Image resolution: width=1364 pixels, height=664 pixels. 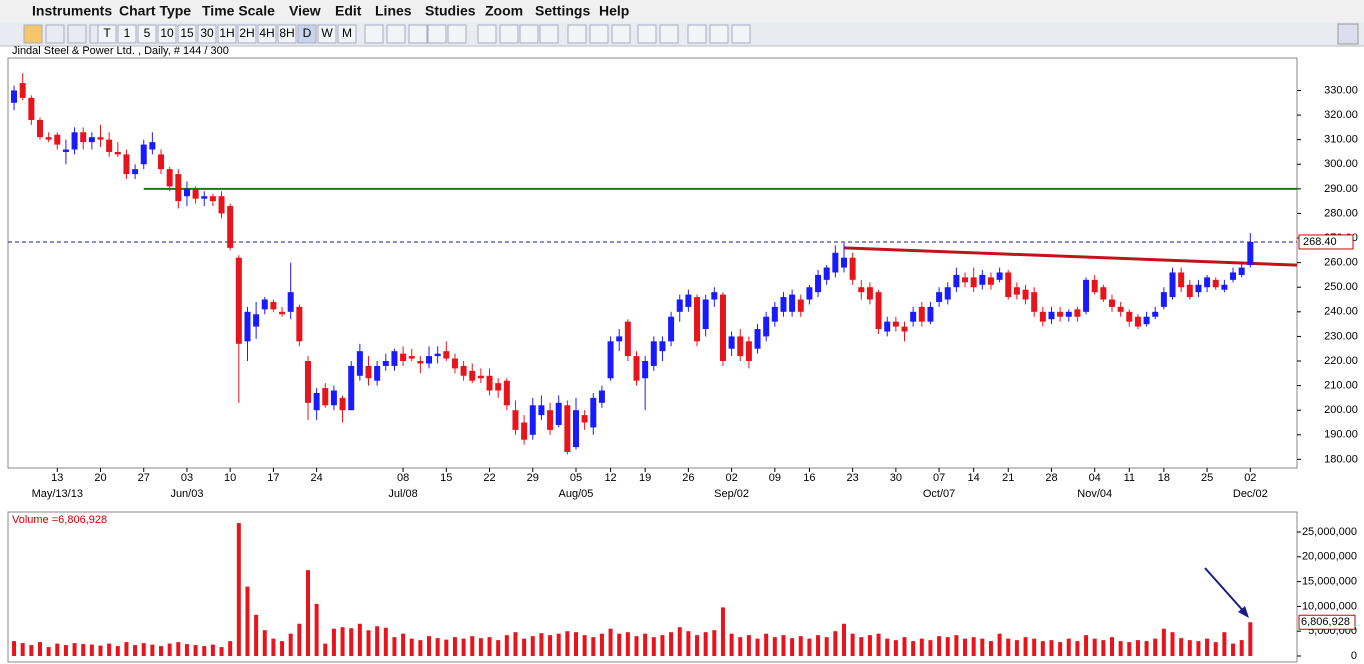 What do you see at coordinates (1325, 622) in the screenshot?
I see `volume-tag-label: 6,806,928` at bounding box center [1325, 622].